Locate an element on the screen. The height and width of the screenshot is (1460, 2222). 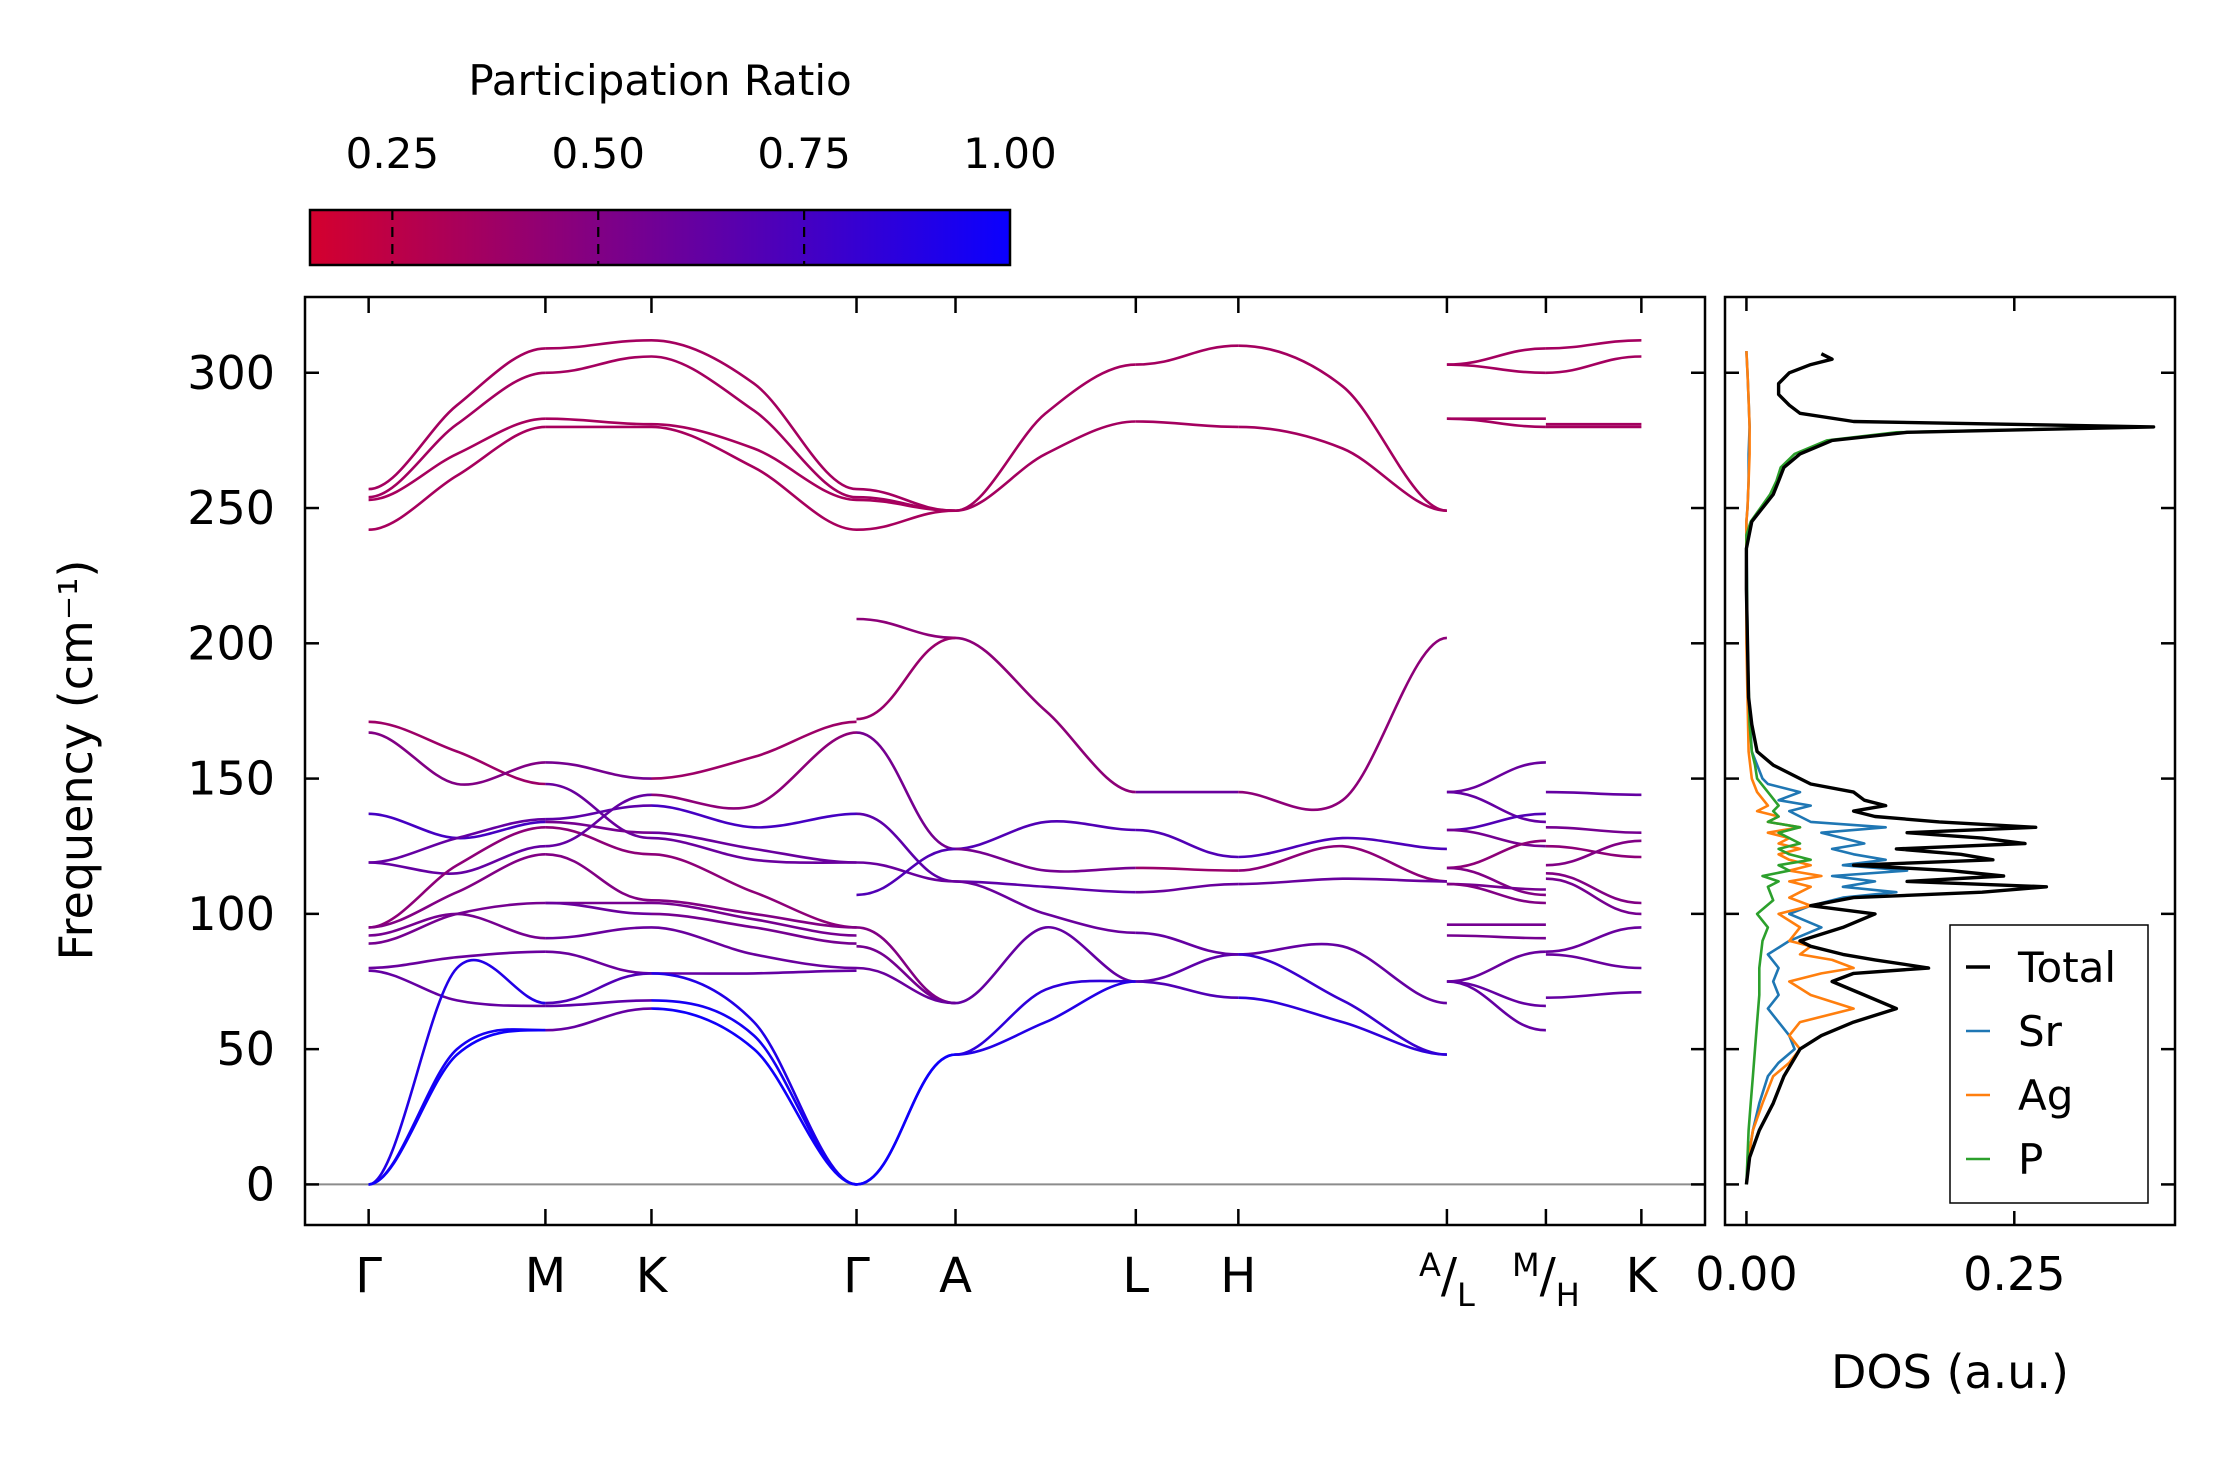
dos-xtick-label: 0.00 is located at coordinates (1746, 1274).